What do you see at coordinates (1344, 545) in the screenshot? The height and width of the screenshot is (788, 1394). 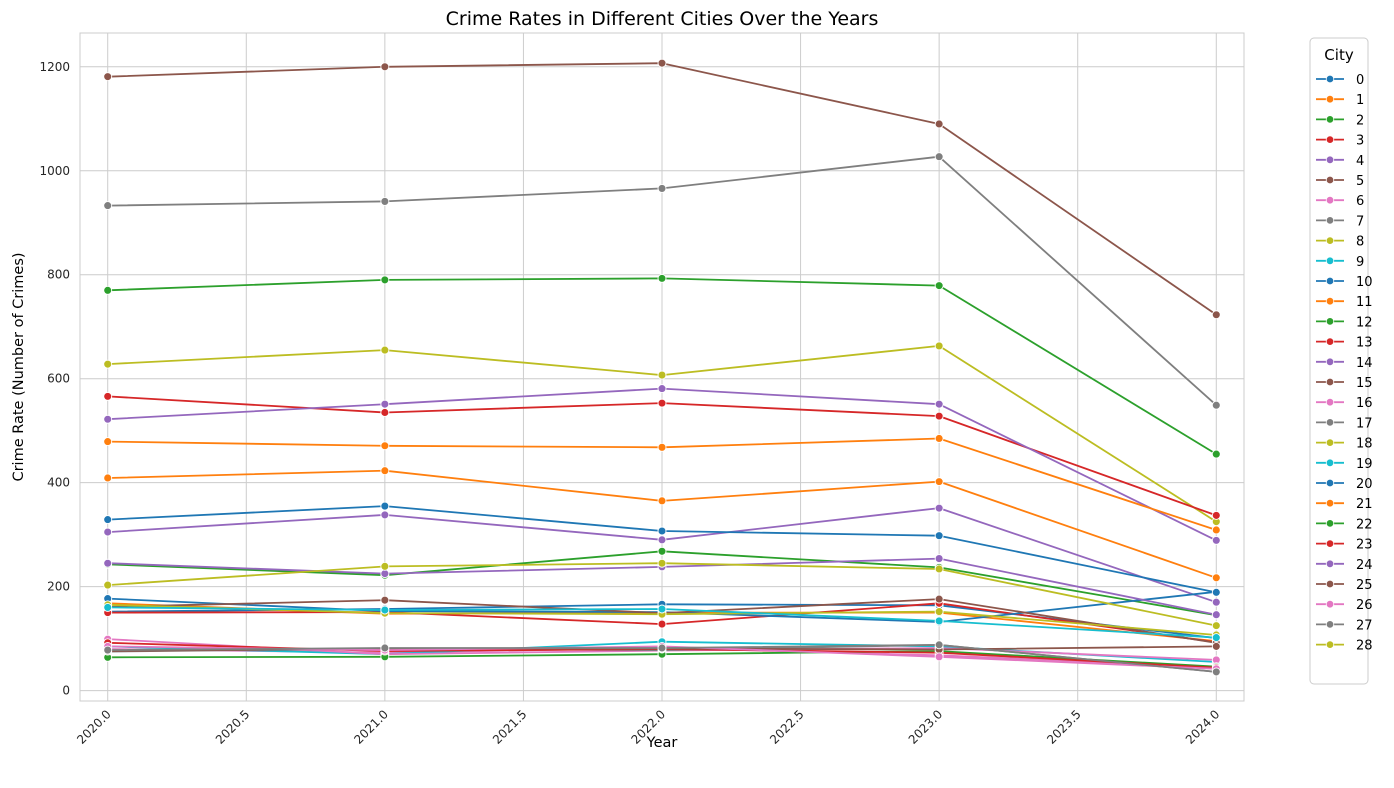 I see `legend-item: 23` at bounding box center [1344, 545].